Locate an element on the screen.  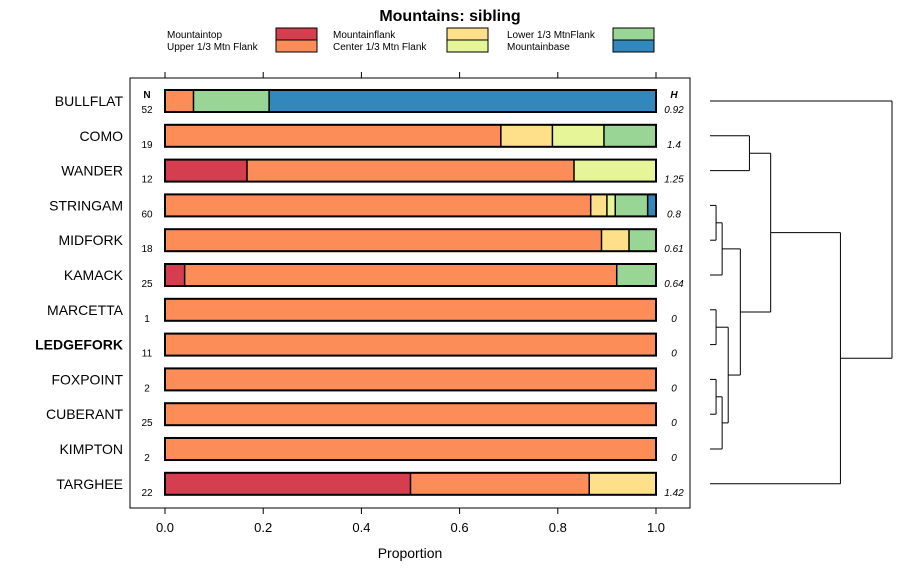
h-value: 1.4 is located at coordinates (674, 145).